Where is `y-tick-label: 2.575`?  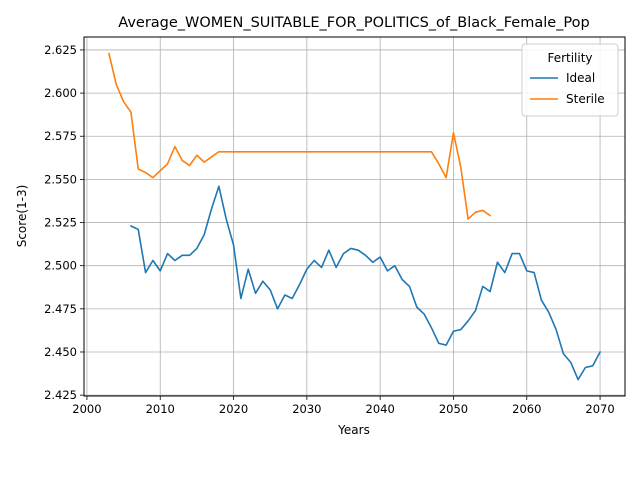 y-tick-label: 2.575 is located at coordinates (60, 136).